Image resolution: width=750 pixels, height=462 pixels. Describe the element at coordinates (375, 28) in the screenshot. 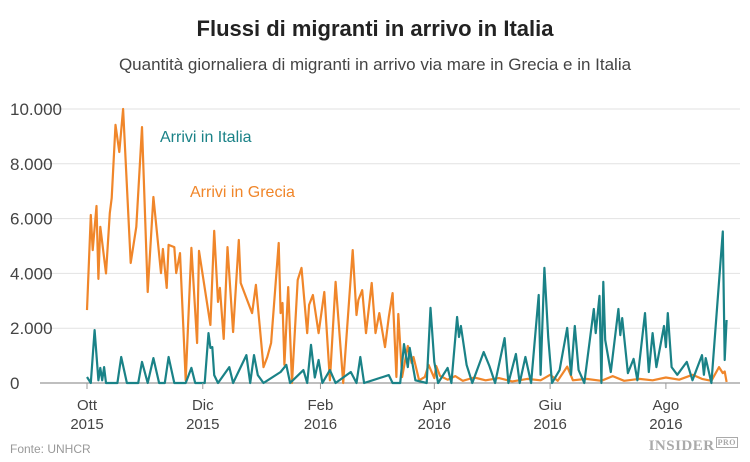

I see `chart-title: Flussi di migranti in arrivo in Italia` at that location.